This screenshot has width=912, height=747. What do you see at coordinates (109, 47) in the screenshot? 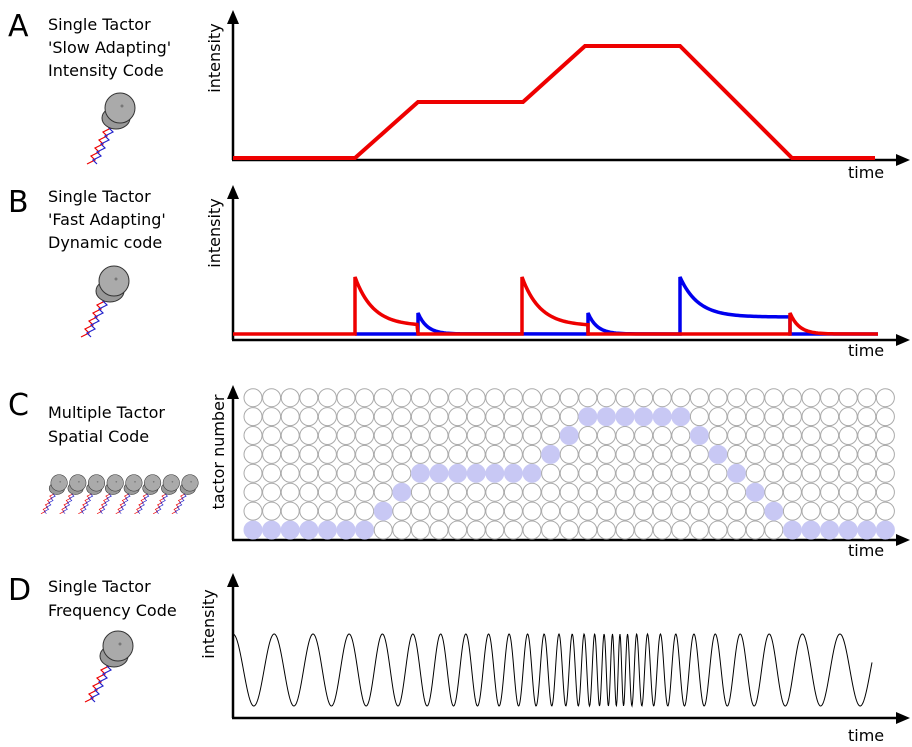
I see `panel-title: 'Slow Adapting'` at bounding box center [109, 47].